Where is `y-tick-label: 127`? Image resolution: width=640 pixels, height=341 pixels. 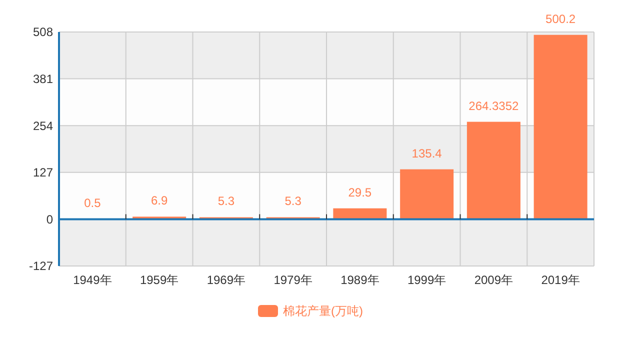
y-tick-label: 127 is located at coordinates (43, 173).